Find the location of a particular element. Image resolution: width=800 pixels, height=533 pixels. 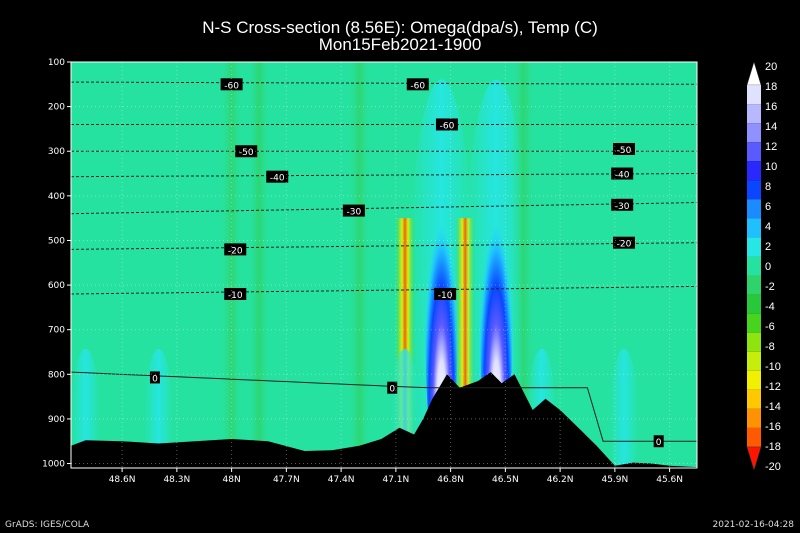

footer-credit: GrADS: IGES/COLA is located at coordinates (47, 525).